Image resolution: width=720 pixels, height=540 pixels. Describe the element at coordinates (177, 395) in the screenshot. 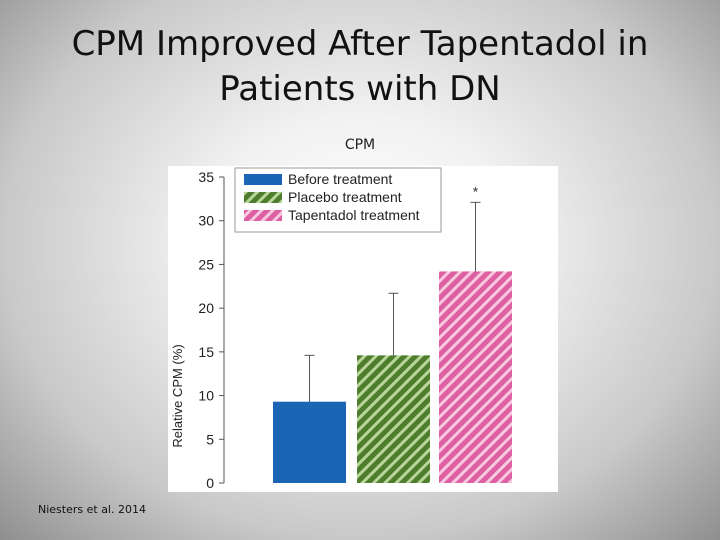

I see `y-axis-label: Relative CPM (%)` at that location.